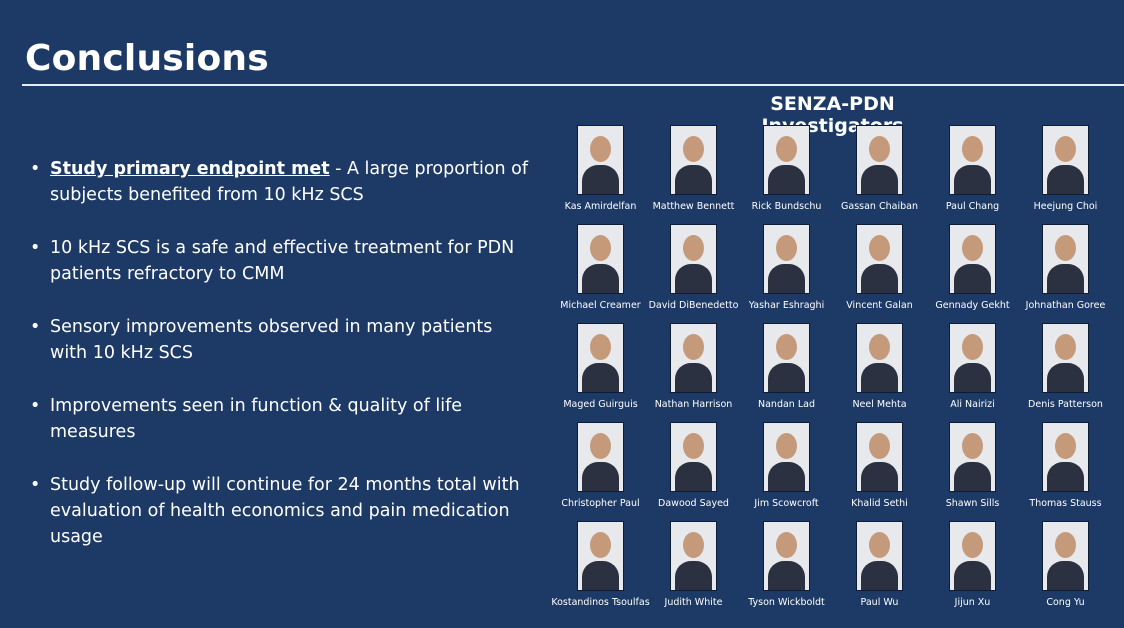 The width and height of the screenshot is (1124, 628). Describe the element at coordinates (972, 305) in the screenshot. I see `investigator-name: Gennady Gekht` at that location.